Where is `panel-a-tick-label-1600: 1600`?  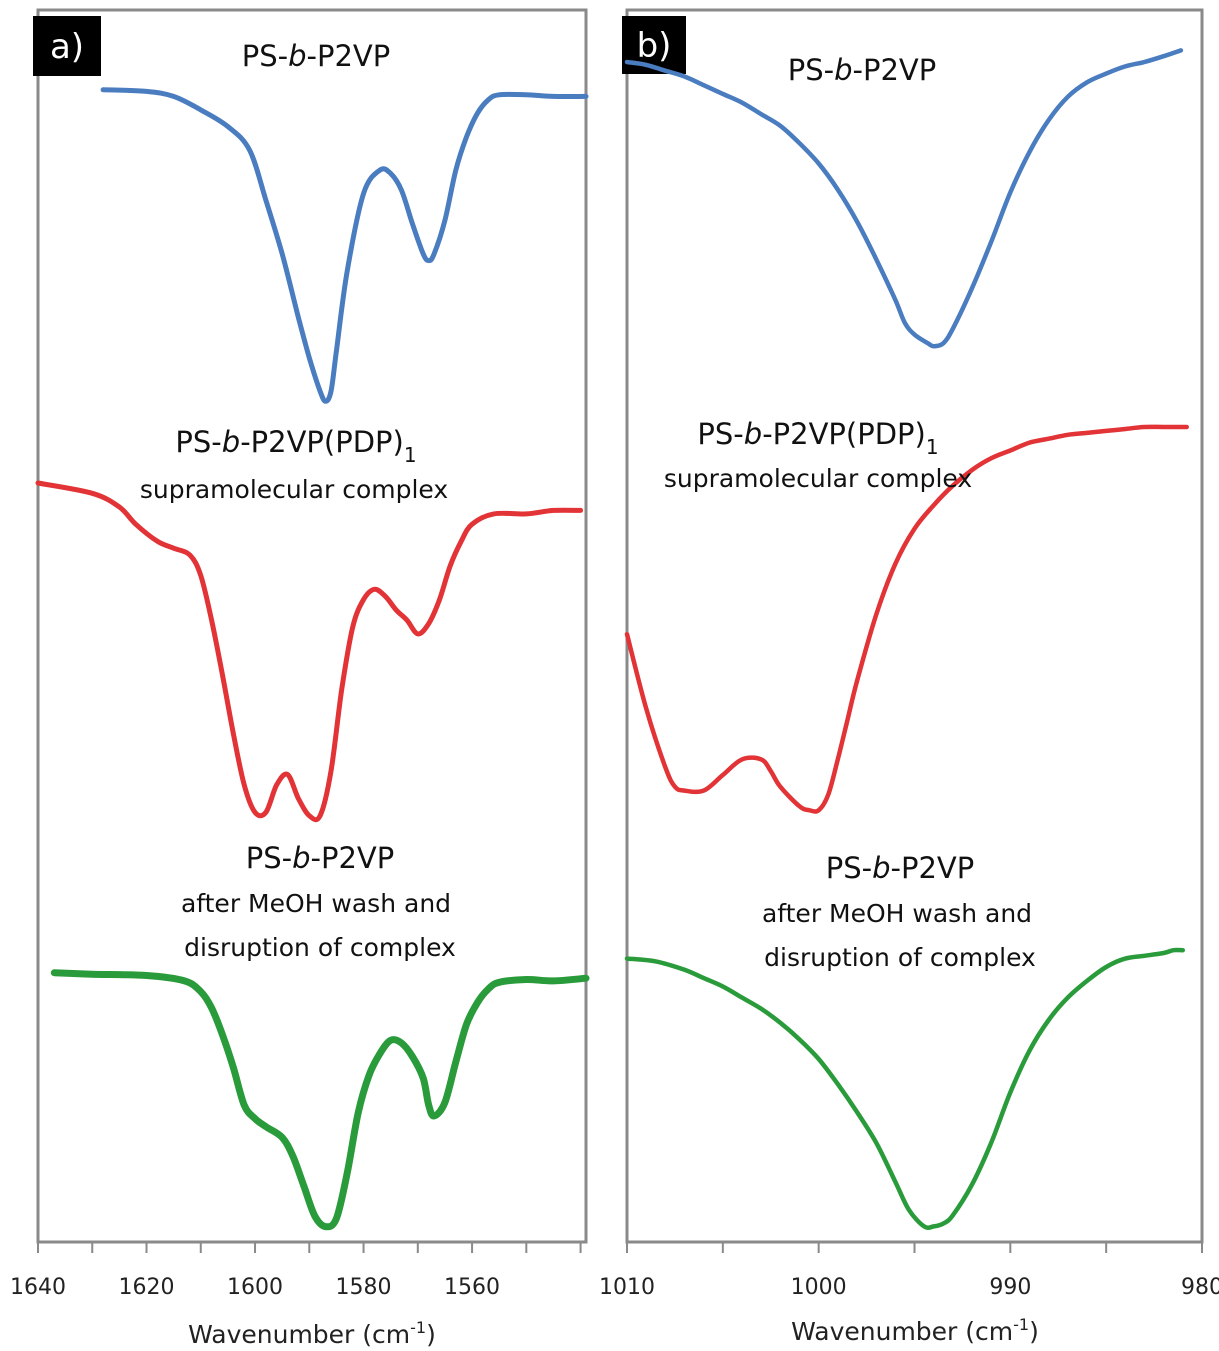
panel-a-tick-label-1600: 1600 is located at coordinates (255, 1287).